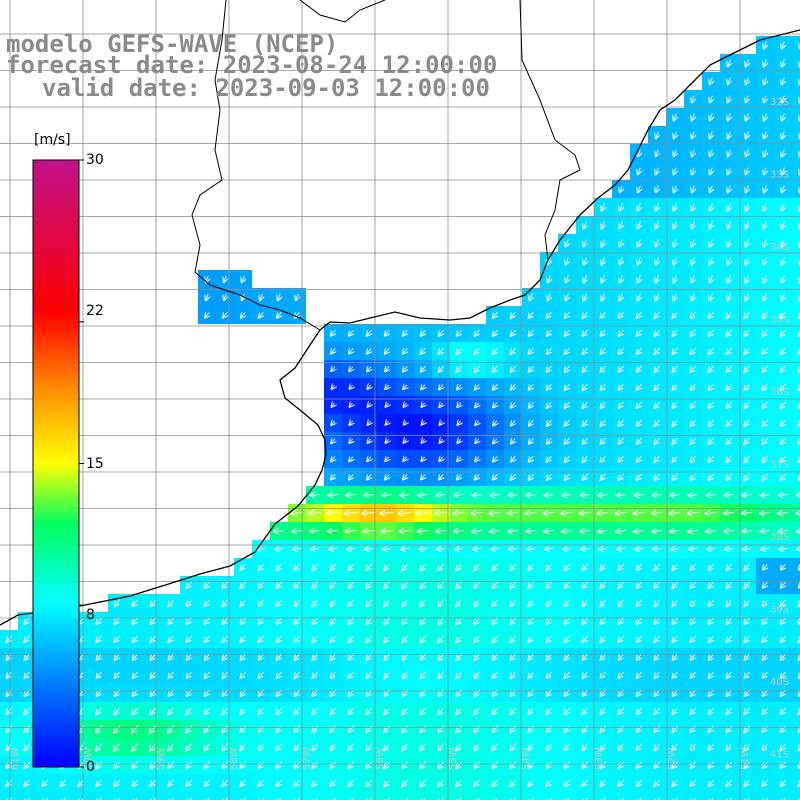  What do you see at coordinates (779, 610) in the screenshot?
I see `lat-label: 39S` at bounding box center [779, 610].